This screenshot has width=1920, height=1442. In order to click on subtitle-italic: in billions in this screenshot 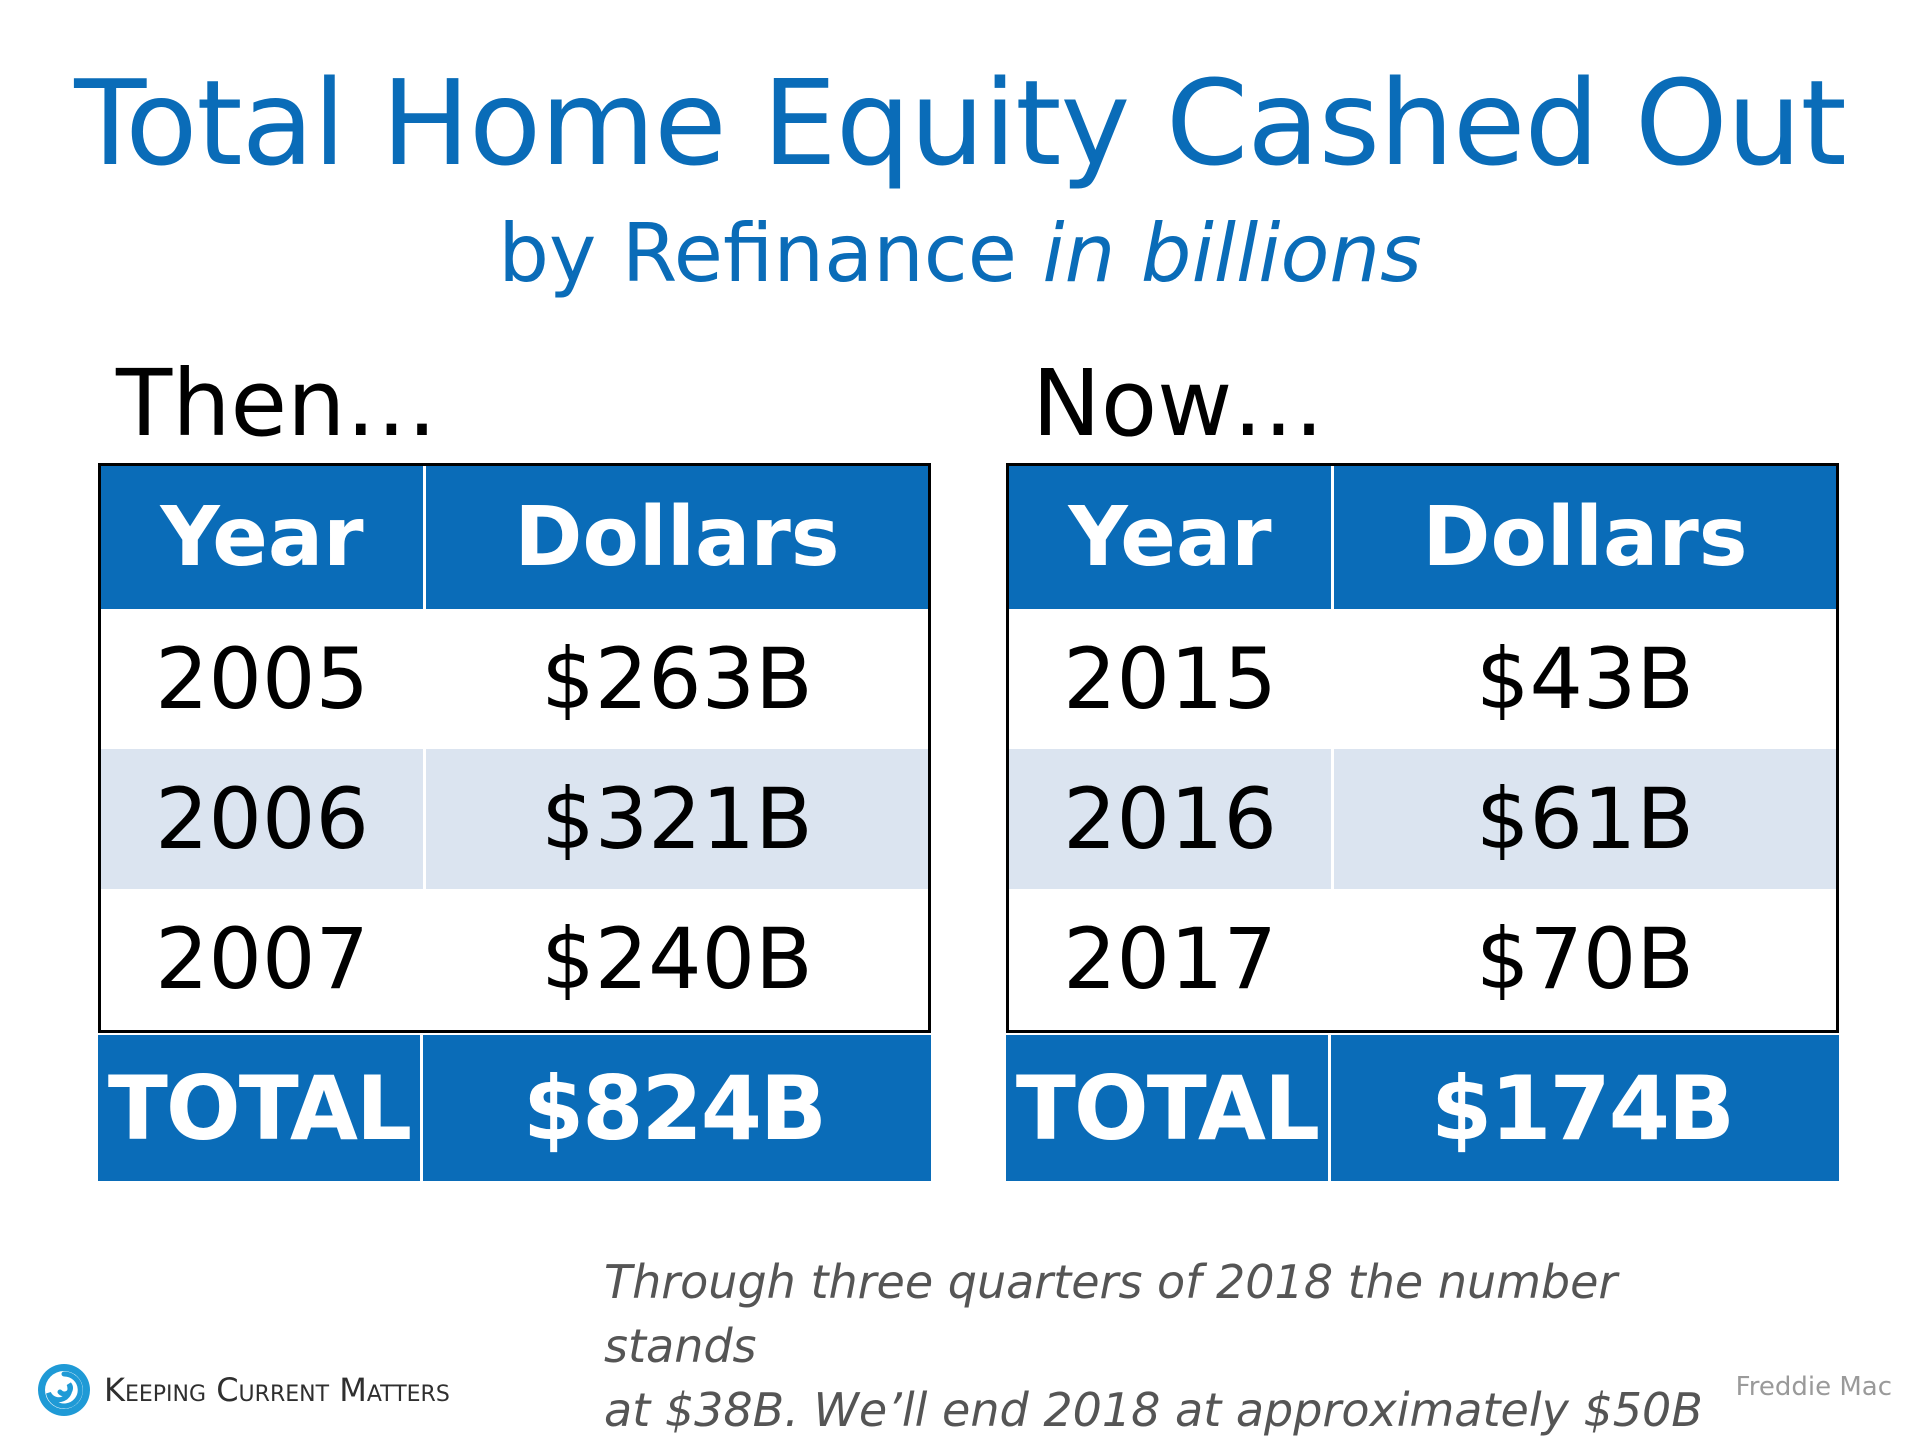, I will do `click(1232, 253)`.